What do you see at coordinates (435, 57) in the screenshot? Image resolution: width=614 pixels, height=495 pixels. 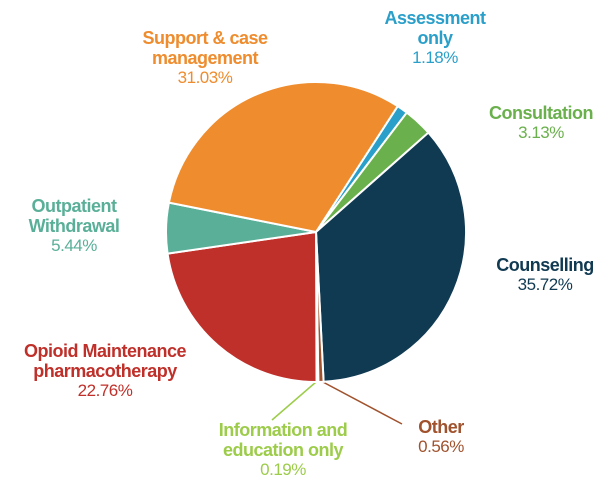 I see `value-label: 1.18%` at bounding box center [435, 57].